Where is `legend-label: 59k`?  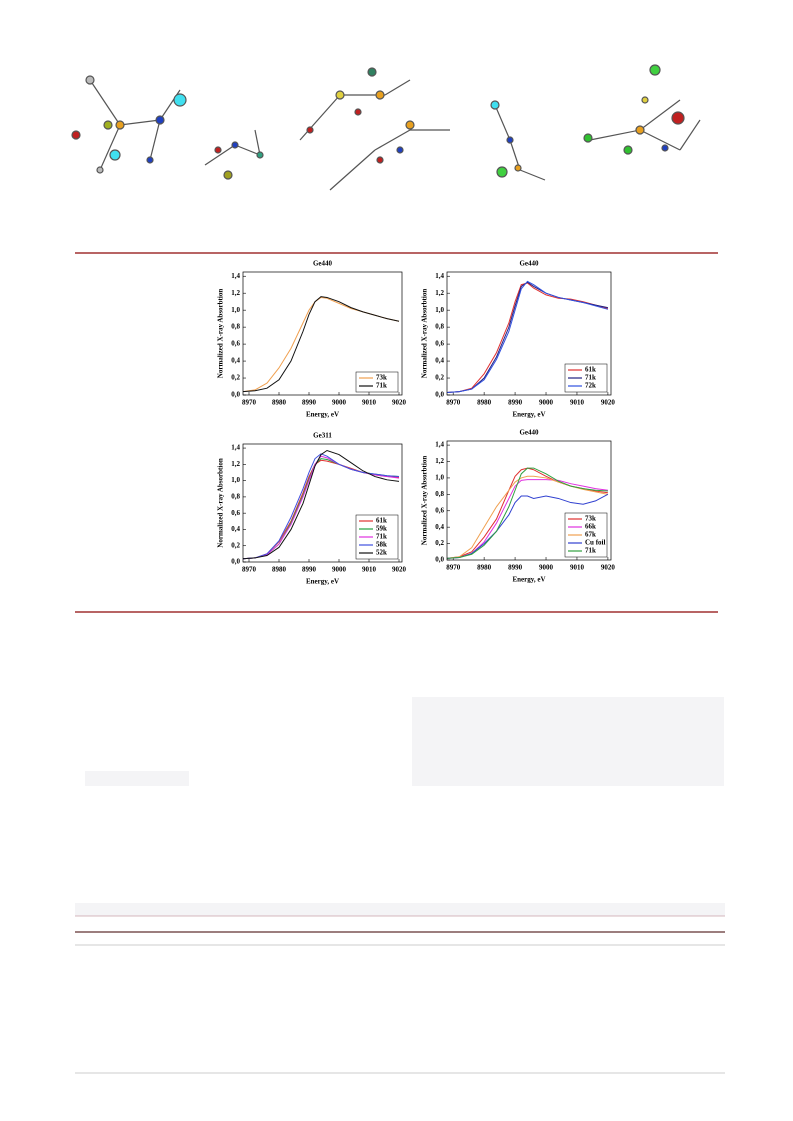 legend-label: 59k is located at coordinates (381, 529).